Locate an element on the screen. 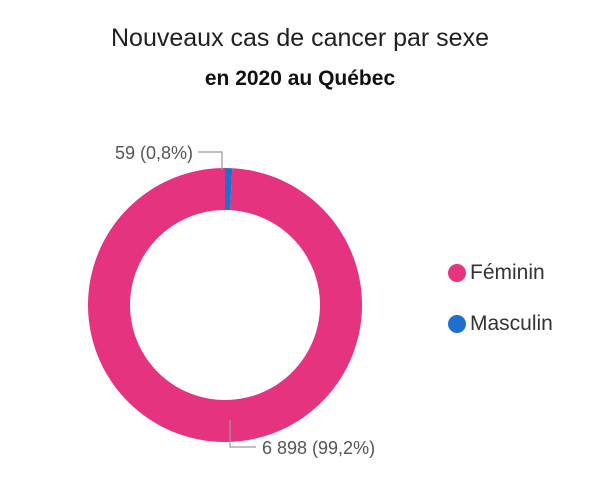  legend-marker-masculin is located at coordinates (457, 324).